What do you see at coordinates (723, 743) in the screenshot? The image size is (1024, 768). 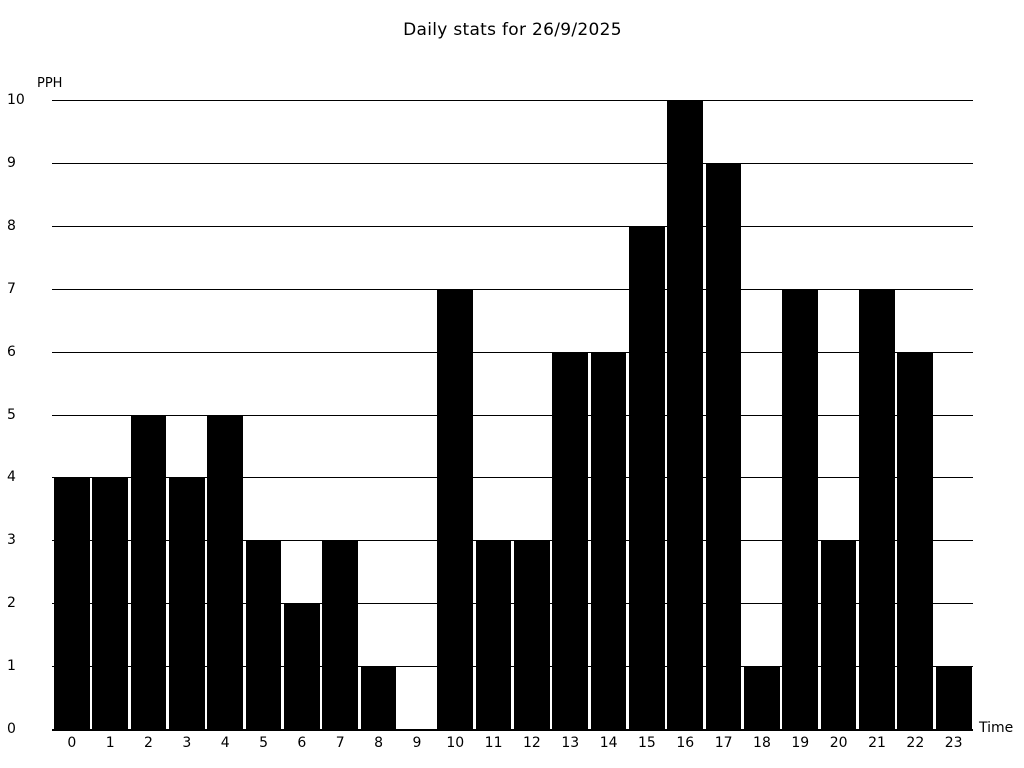 I see `x-tick-label-17: 17` at bounding box center [723, 743].